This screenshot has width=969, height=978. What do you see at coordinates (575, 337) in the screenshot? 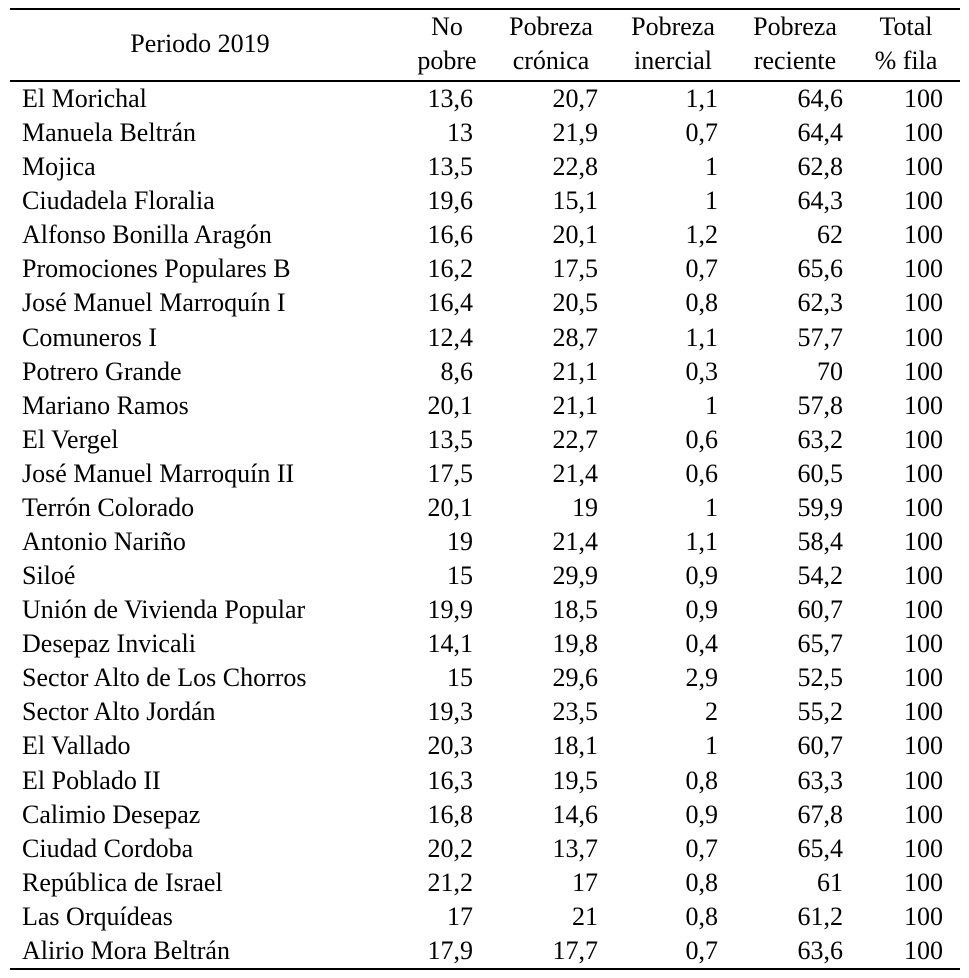
I see `cell: 28,7` at bounding box center [575, 337].